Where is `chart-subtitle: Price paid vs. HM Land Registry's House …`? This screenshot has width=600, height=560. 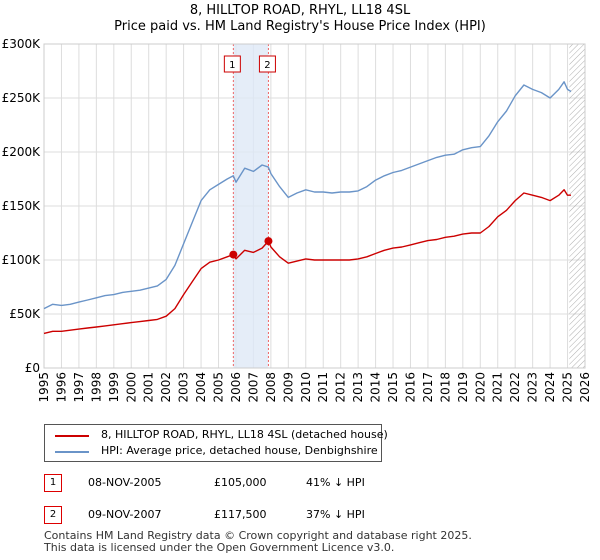 chart-subtitle: Price paid vs. HM Land Registry's House … is located at coordinates (300, 26).